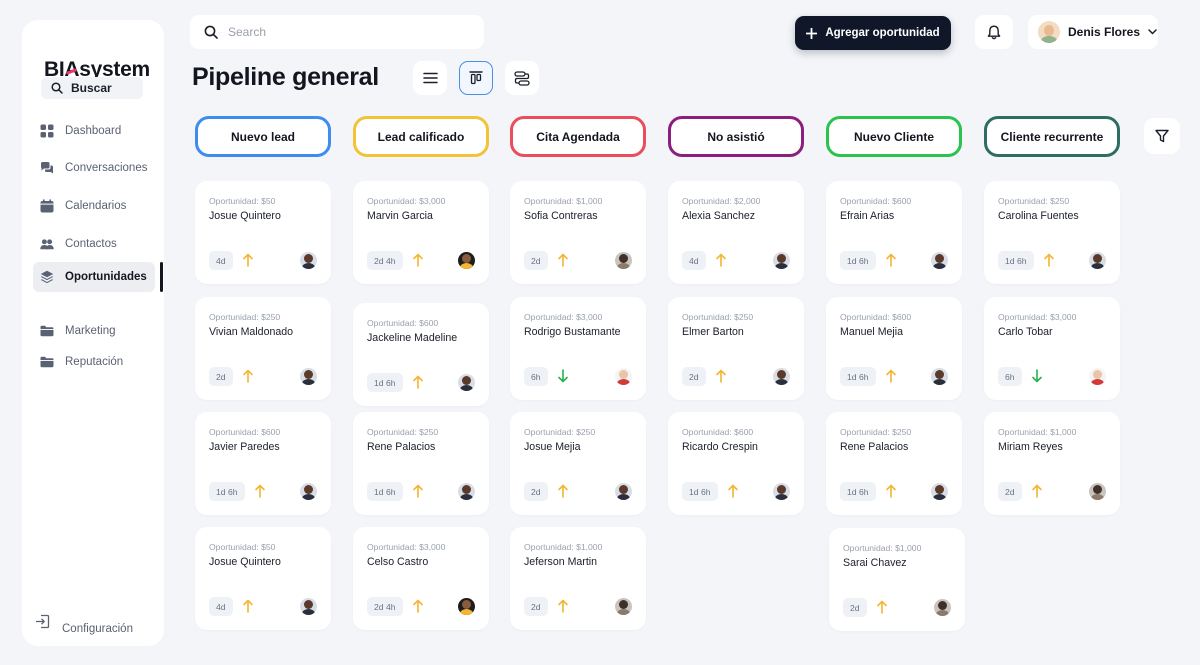 The width and height of the screenshot is (1200, 665). What do you see at coordinates (552, 447) in the screenshot?
I see `contact-name: Josue Mejia` at bounding box center [552, 447].